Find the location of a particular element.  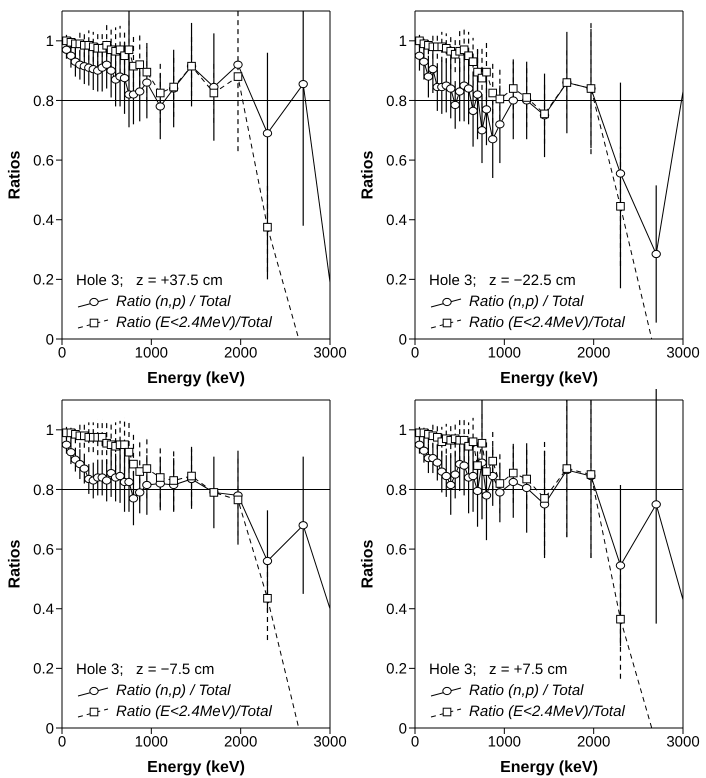

legend-title: Hole 3; z = +7.5 cm is located at coordinates (498, 670).